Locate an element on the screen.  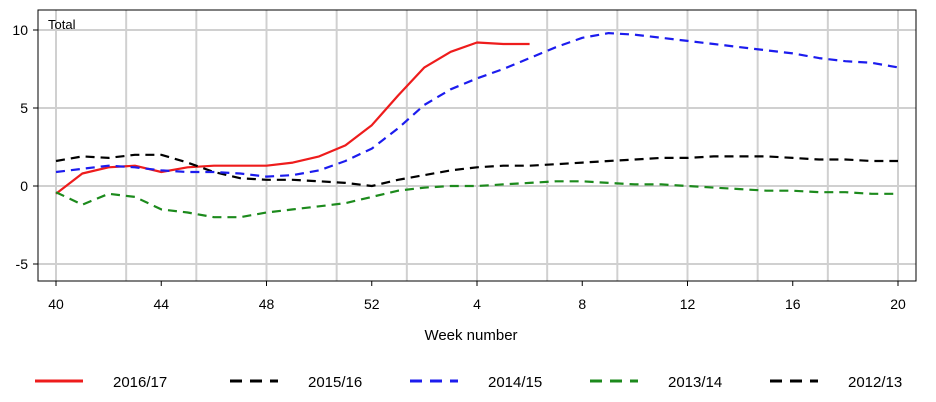
legend-label: 2016/17 is located at coordinates (140, 382).